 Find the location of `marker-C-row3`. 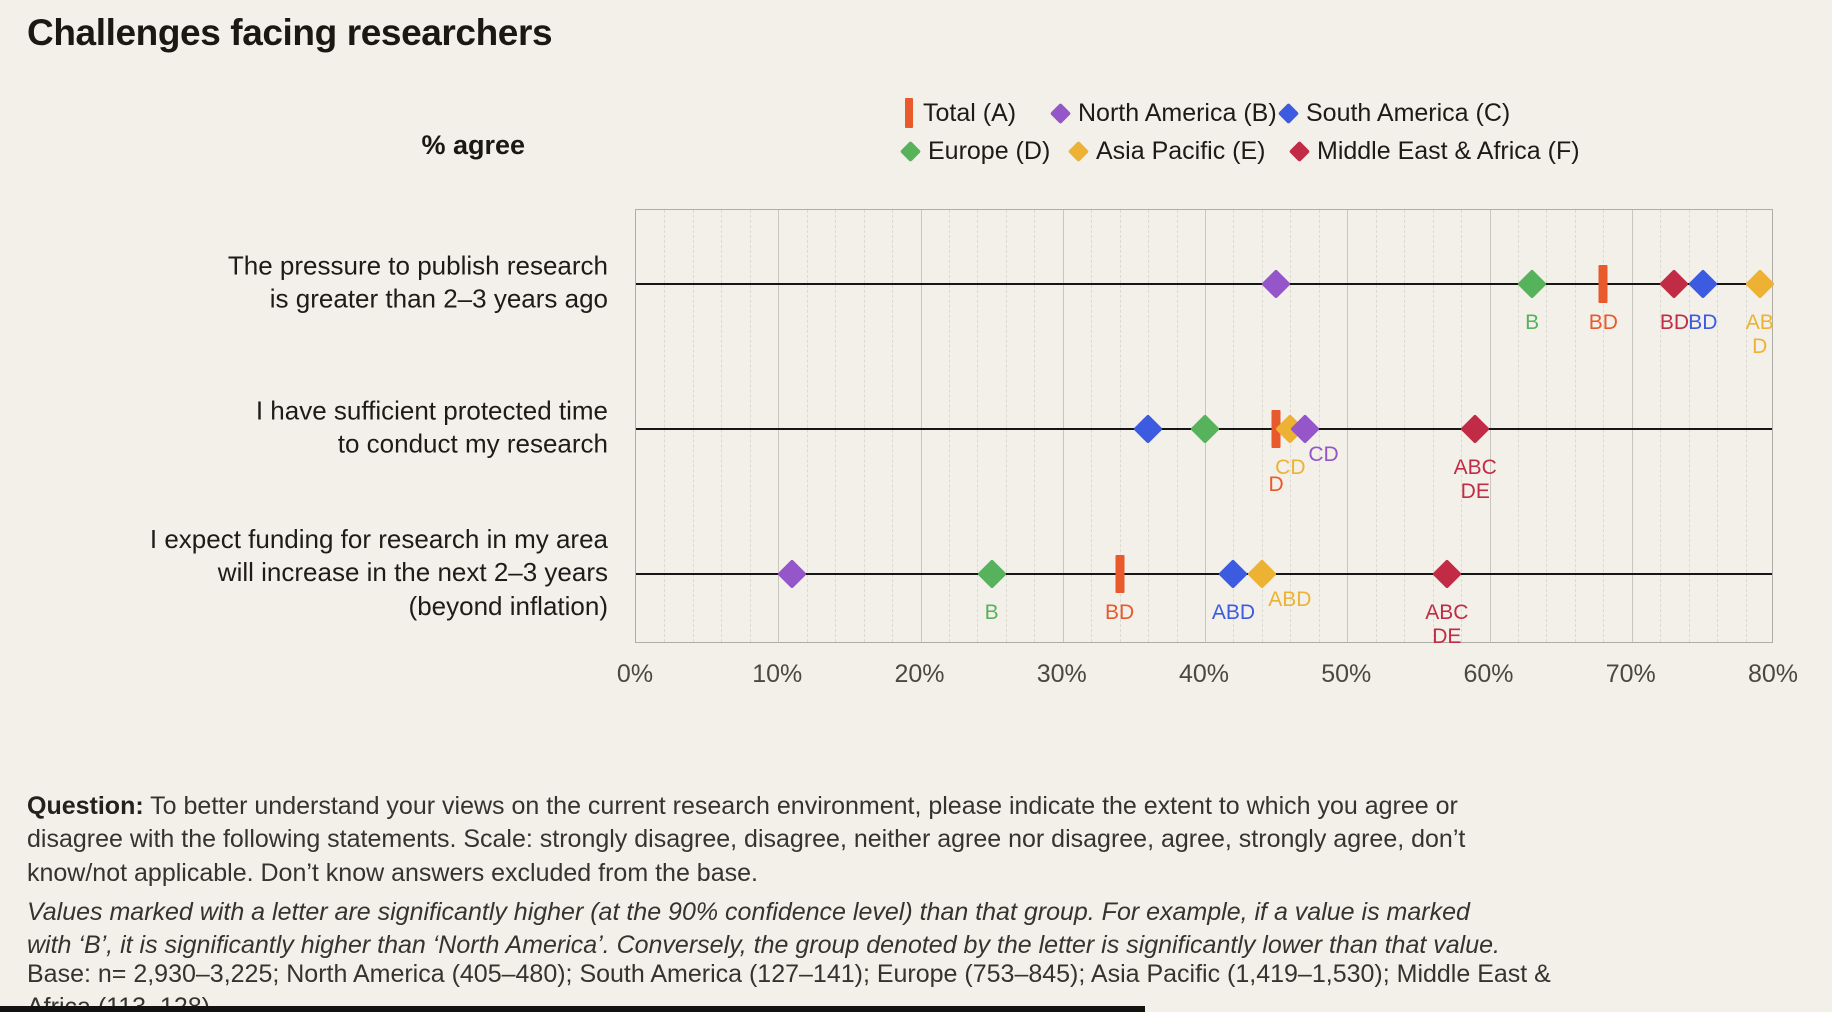

marker-C-row3 is located at coordinates (1233, 574).